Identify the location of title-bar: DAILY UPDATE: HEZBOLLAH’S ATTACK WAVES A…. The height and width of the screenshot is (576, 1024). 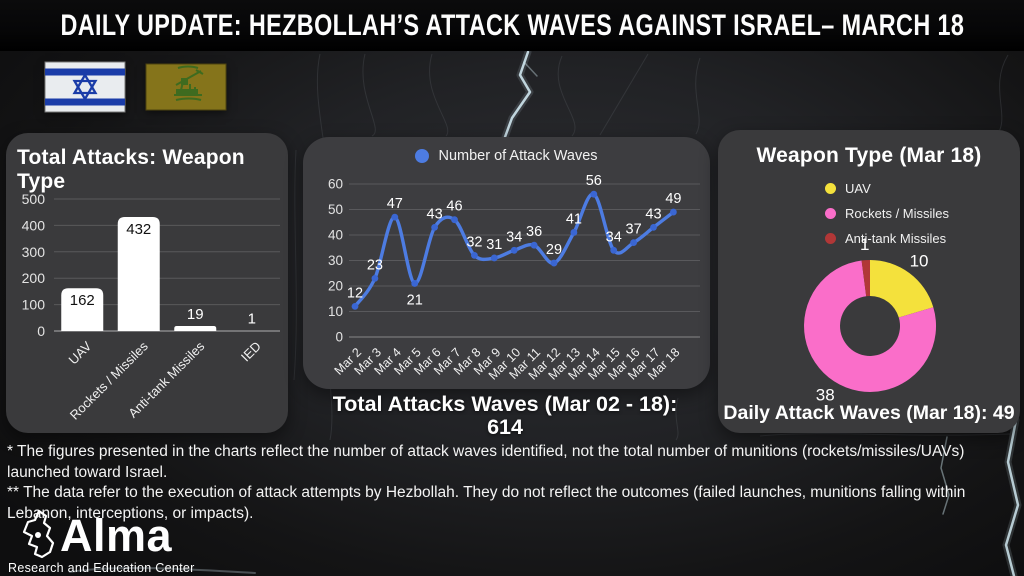
(512, 25).